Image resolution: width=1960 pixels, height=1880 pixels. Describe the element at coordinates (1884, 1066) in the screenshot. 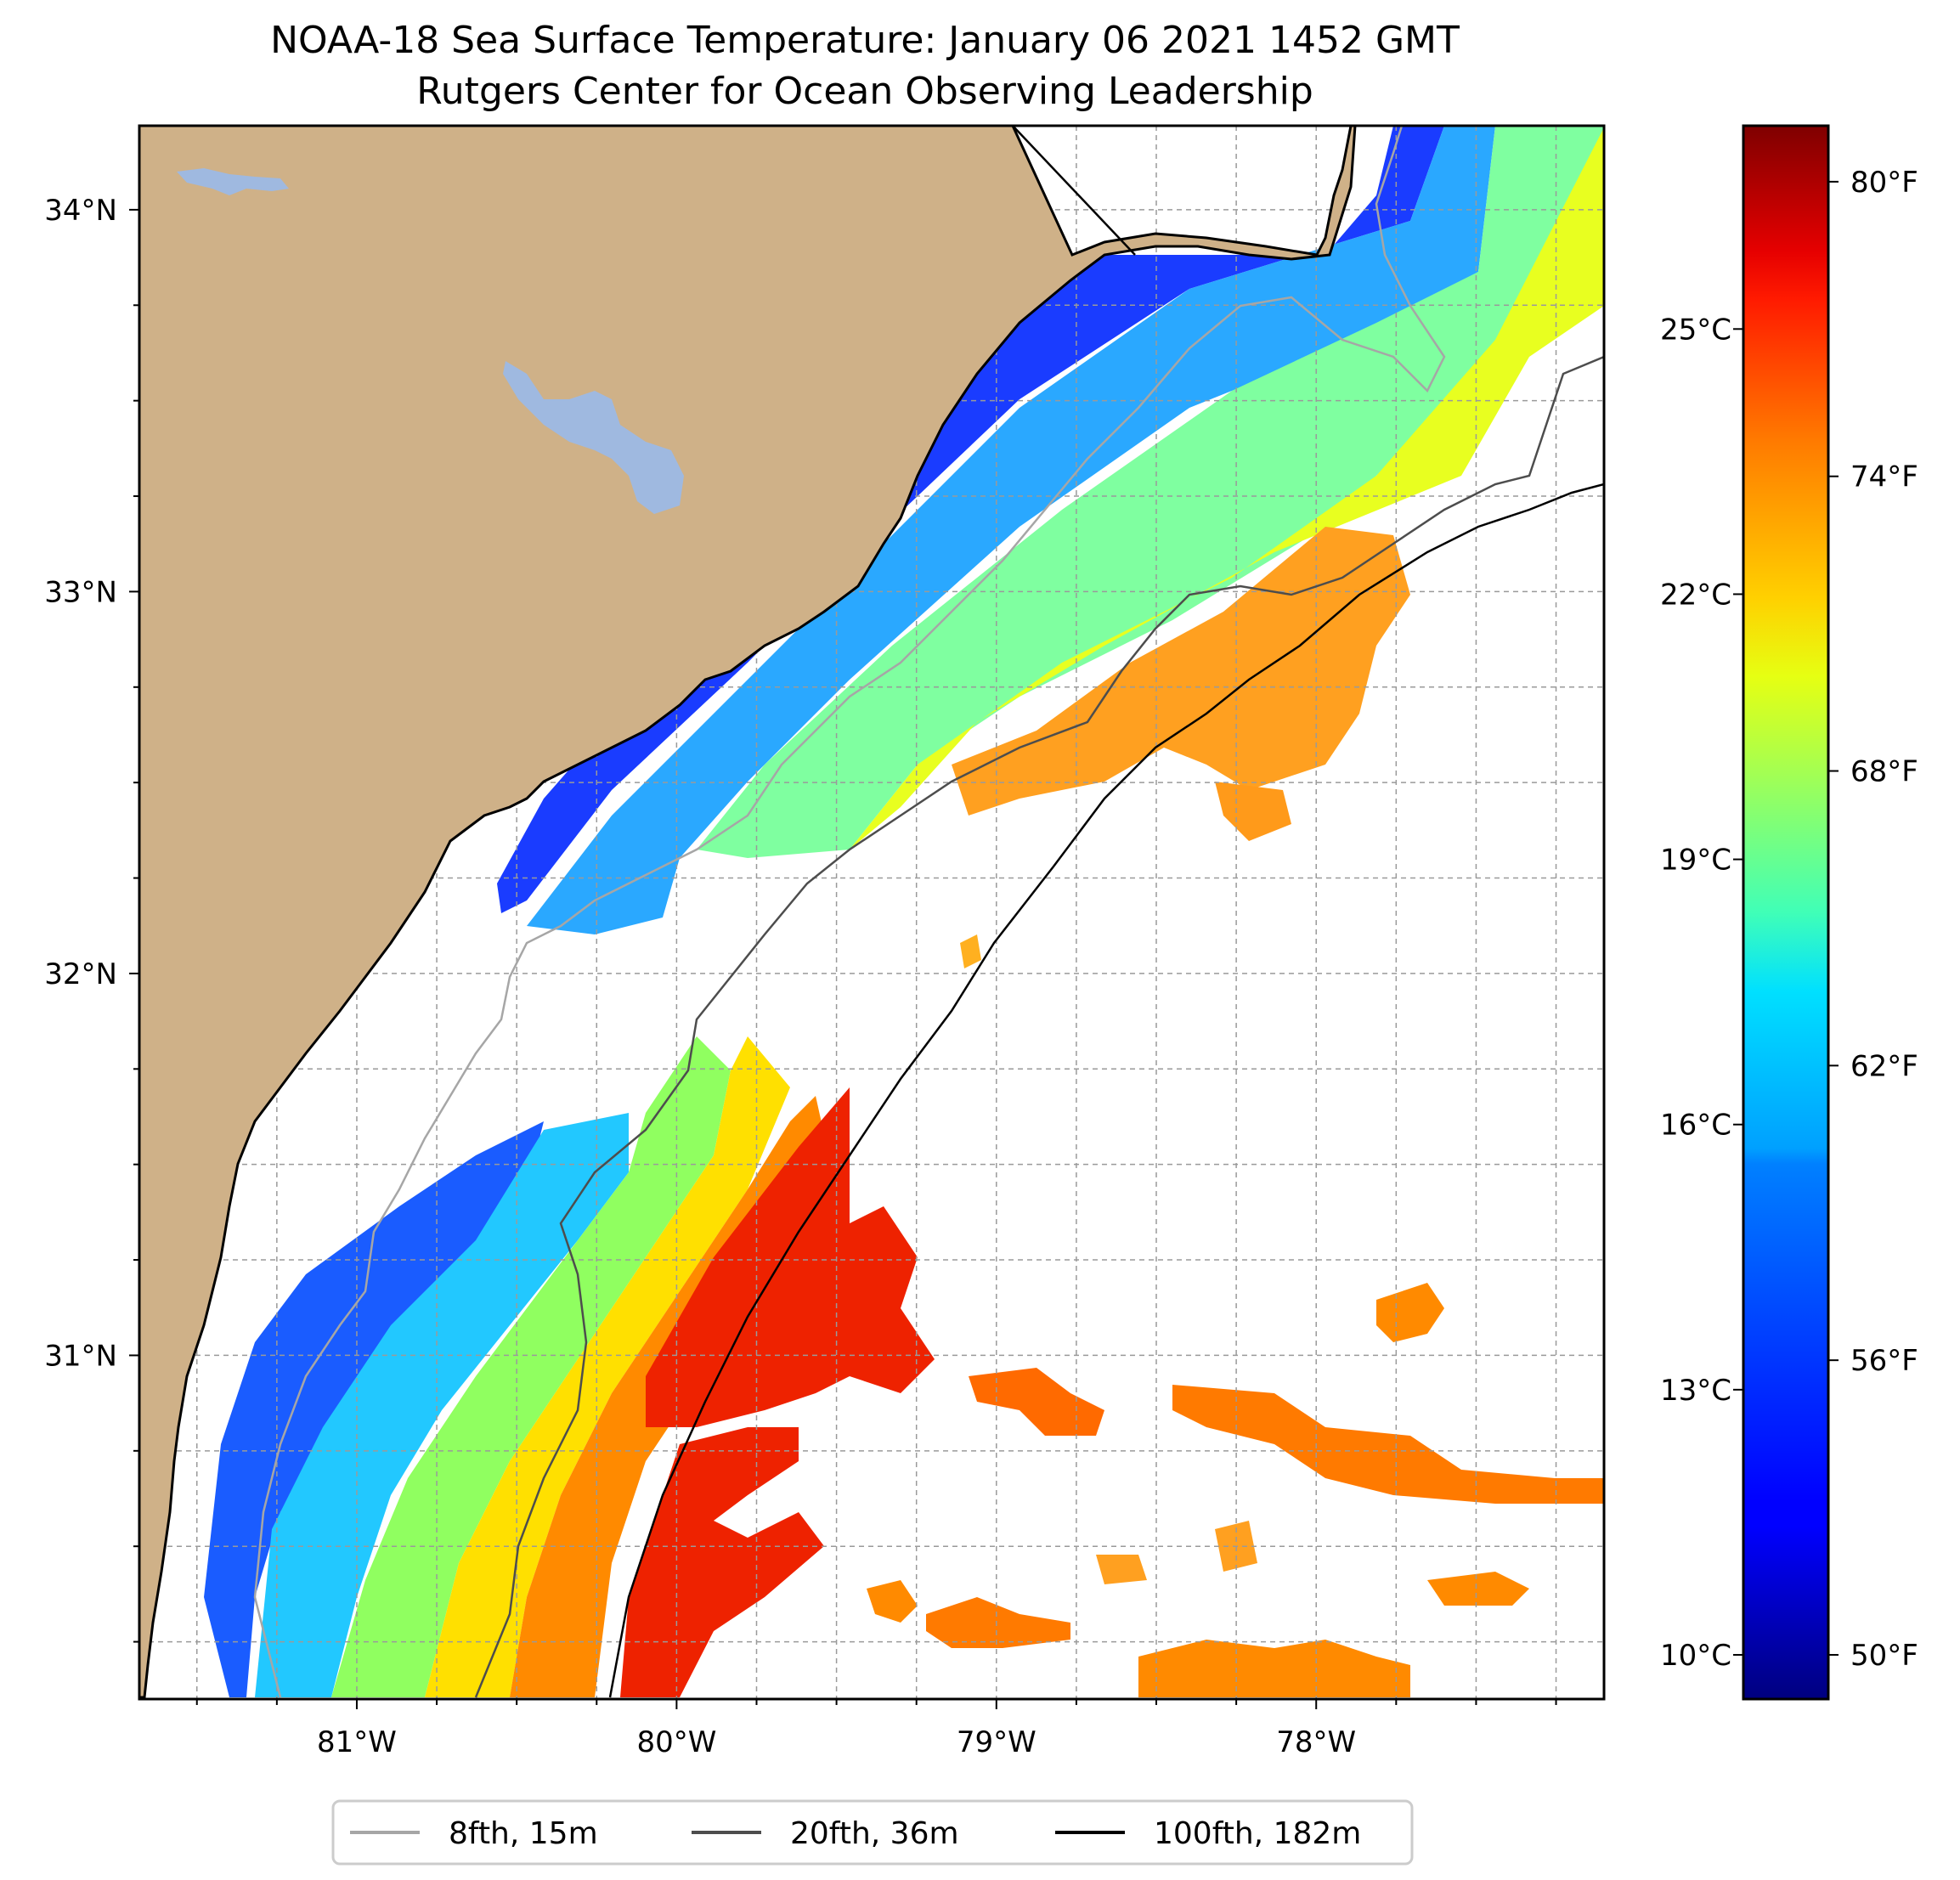

I see `cb-tick-62f: 62°F` at that location.